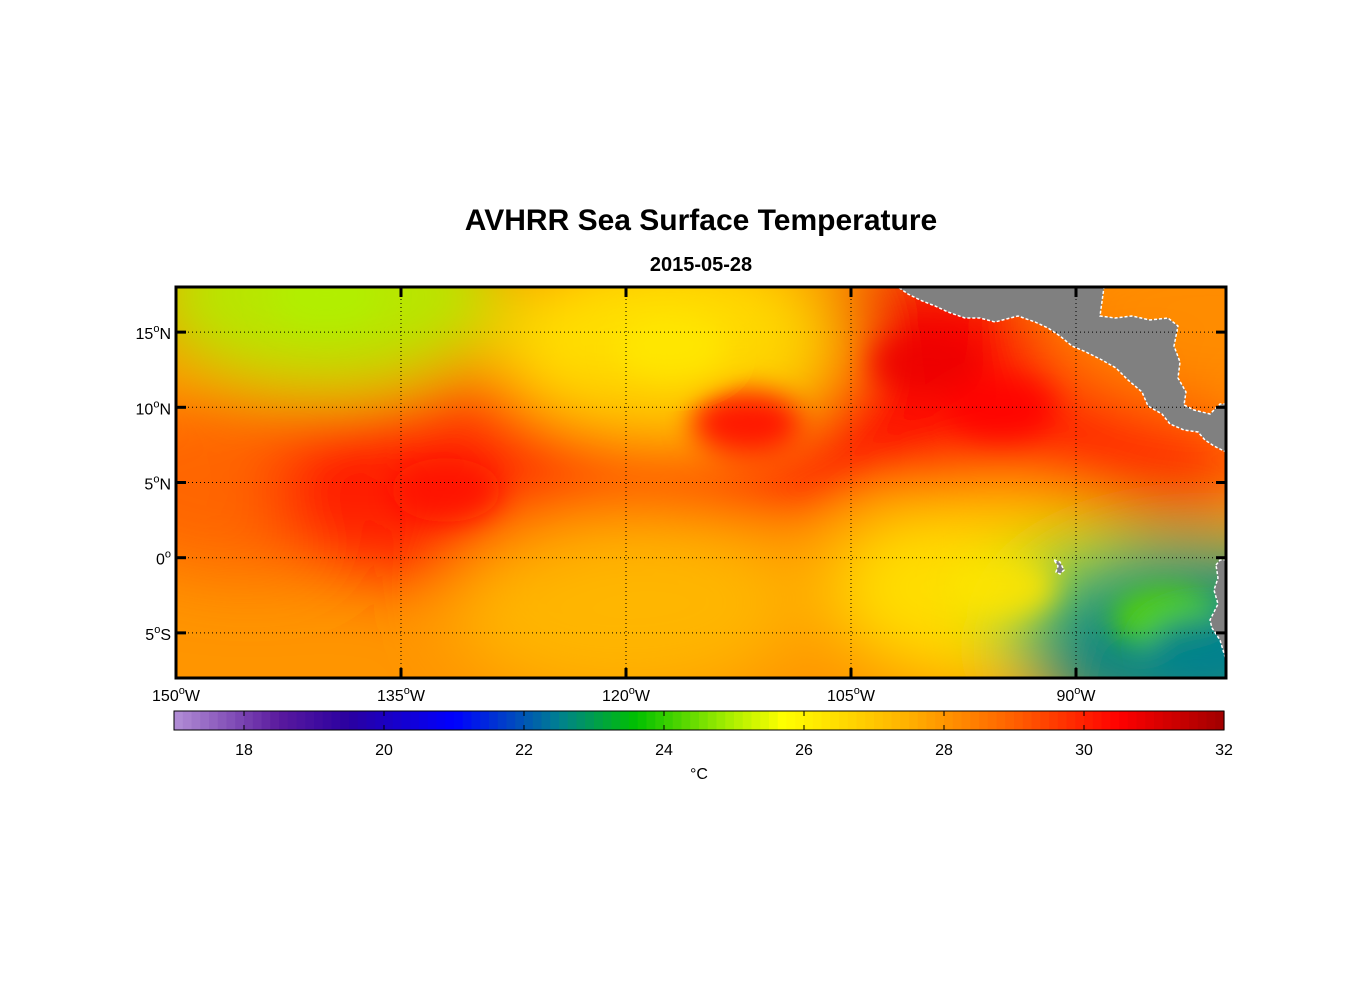 This screenshot has height=1000, width=1356. Describe the element at coordinates (734, 735) in the screenshot. I see `colorbar-ticks: 18 20 22 24 26 28 30 32` at that location.